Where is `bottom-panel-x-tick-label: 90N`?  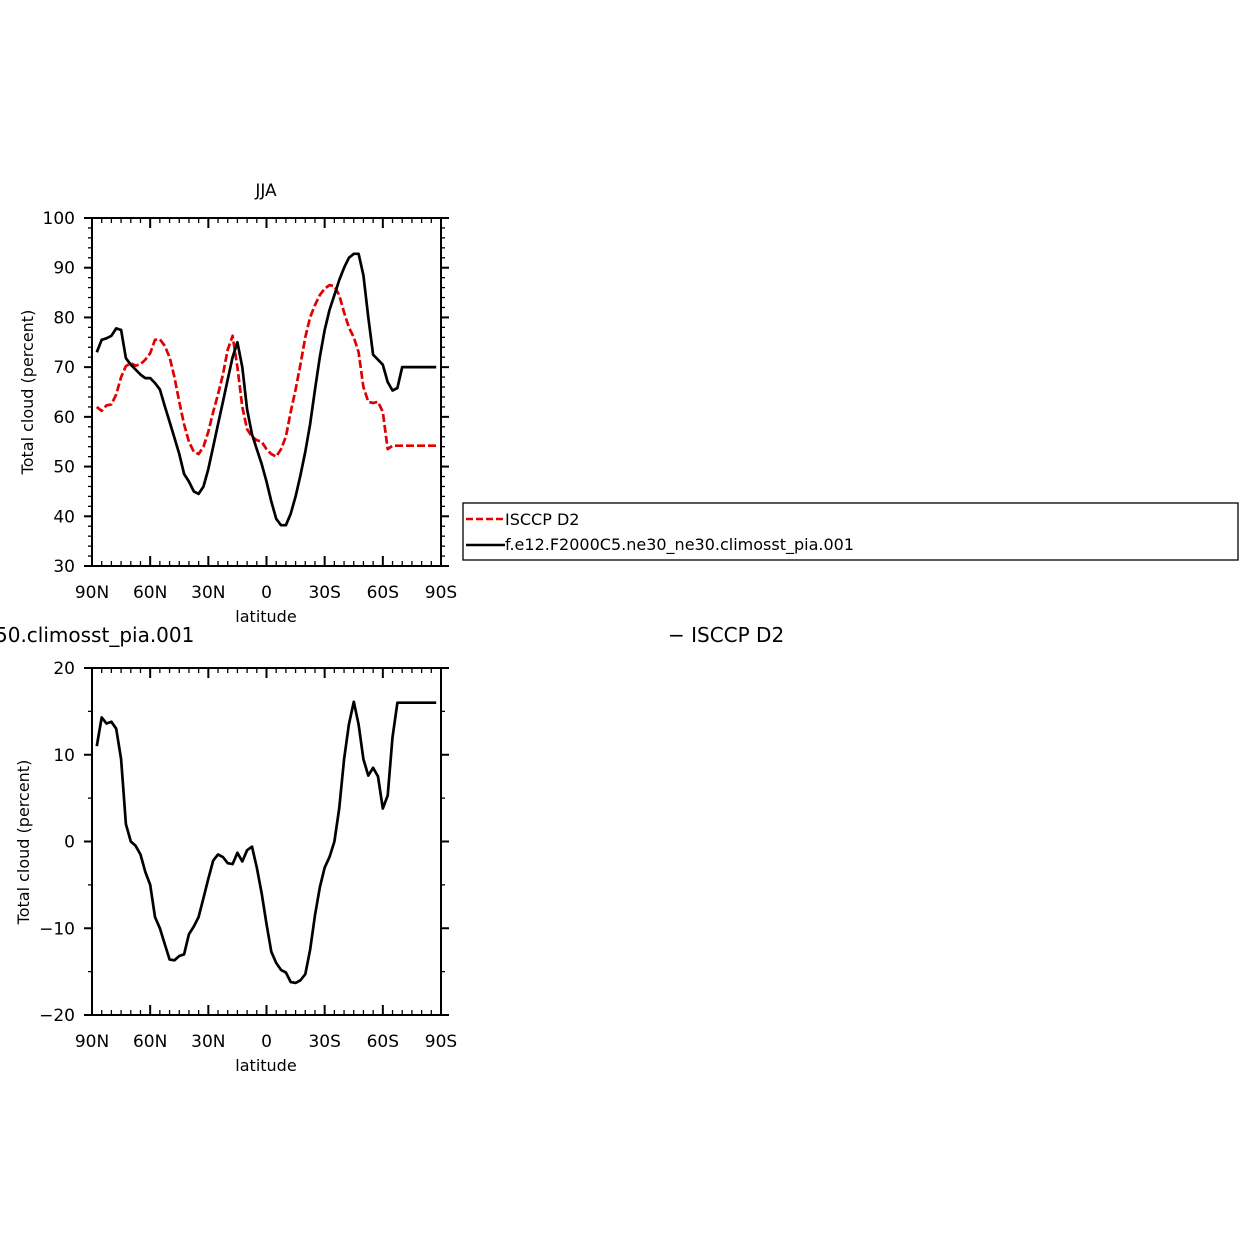 bottom-panel-x-tick-label: 90N is located at coordinates (92, 1042).